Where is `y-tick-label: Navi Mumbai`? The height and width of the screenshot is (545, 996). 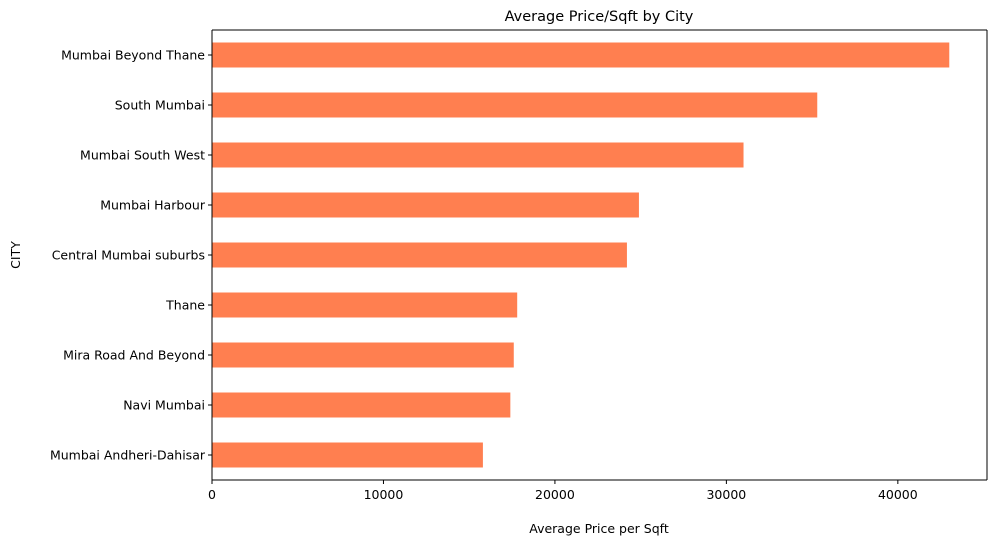
y-tick-label: Navi Mumbai is located at coordinates (164, 405).